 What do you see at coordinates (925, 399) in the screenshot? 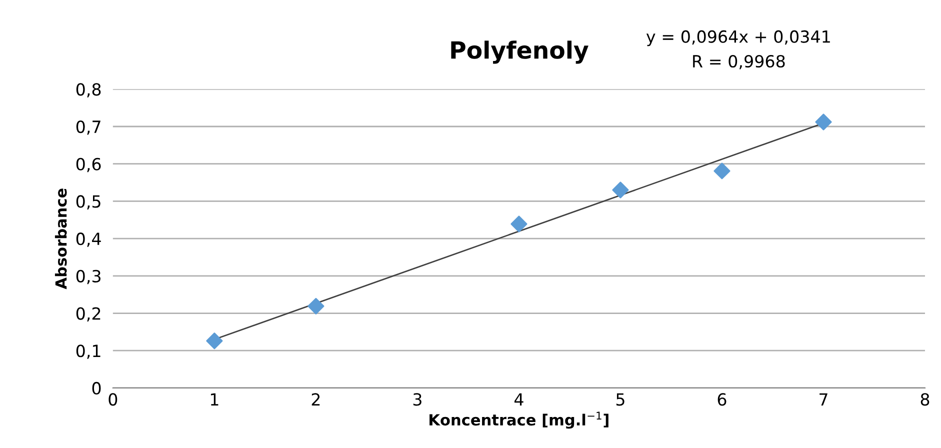
I see `x-tick-label: 8` at bounding box center [925, 399].